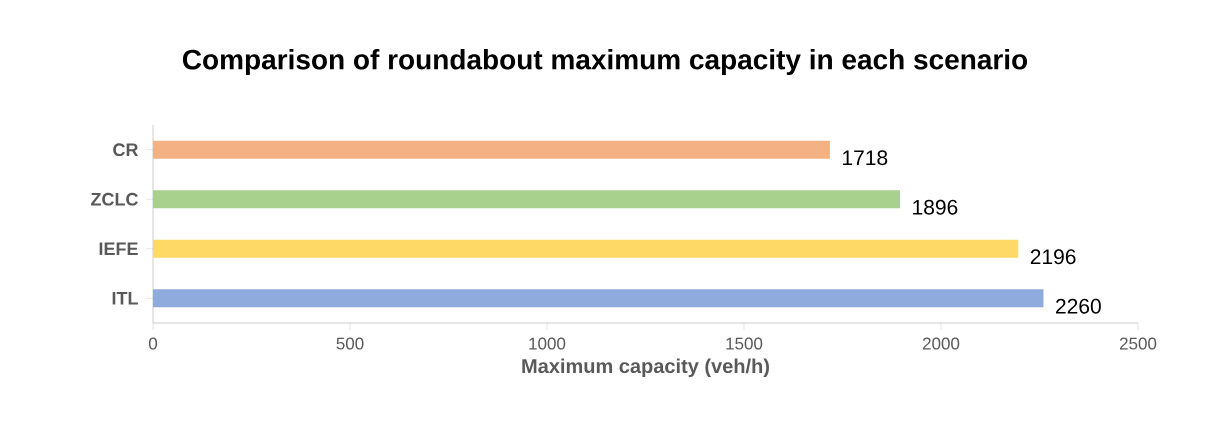 The width and height of the screenshot is (1209, 432). What do you see at coordinates (125, 298) in the screenshot?
I see `y-tick-label: ITL` at bounding box center [125, 298].